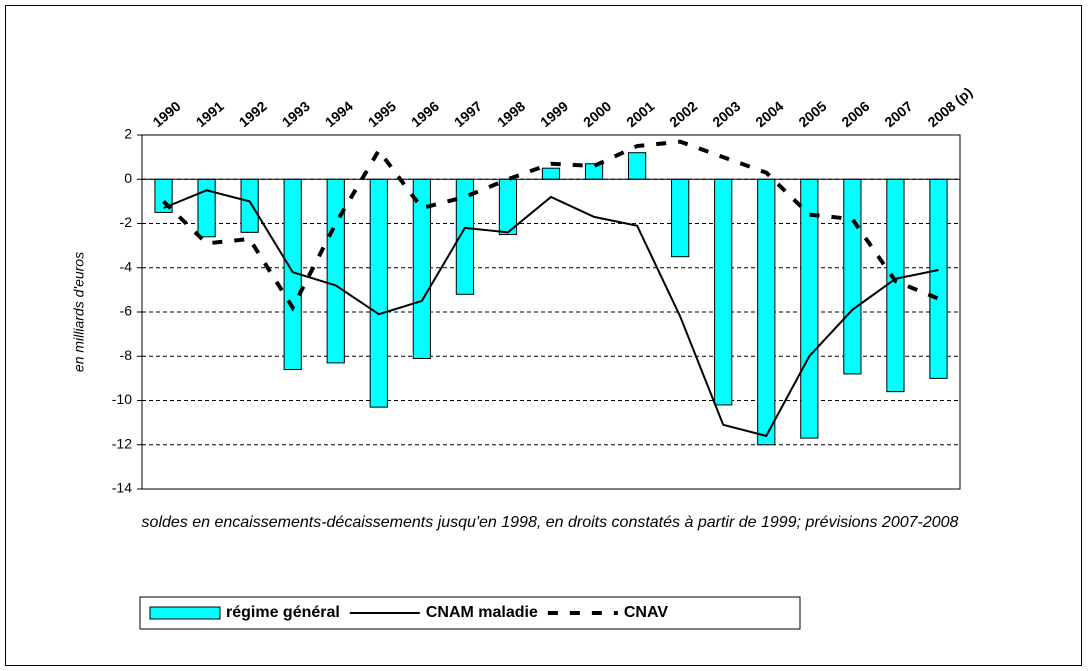  What do you see at coordinates (283, 612) in the screenshot?
I see `legend-label: régime général` at bounding box center [283, 612].